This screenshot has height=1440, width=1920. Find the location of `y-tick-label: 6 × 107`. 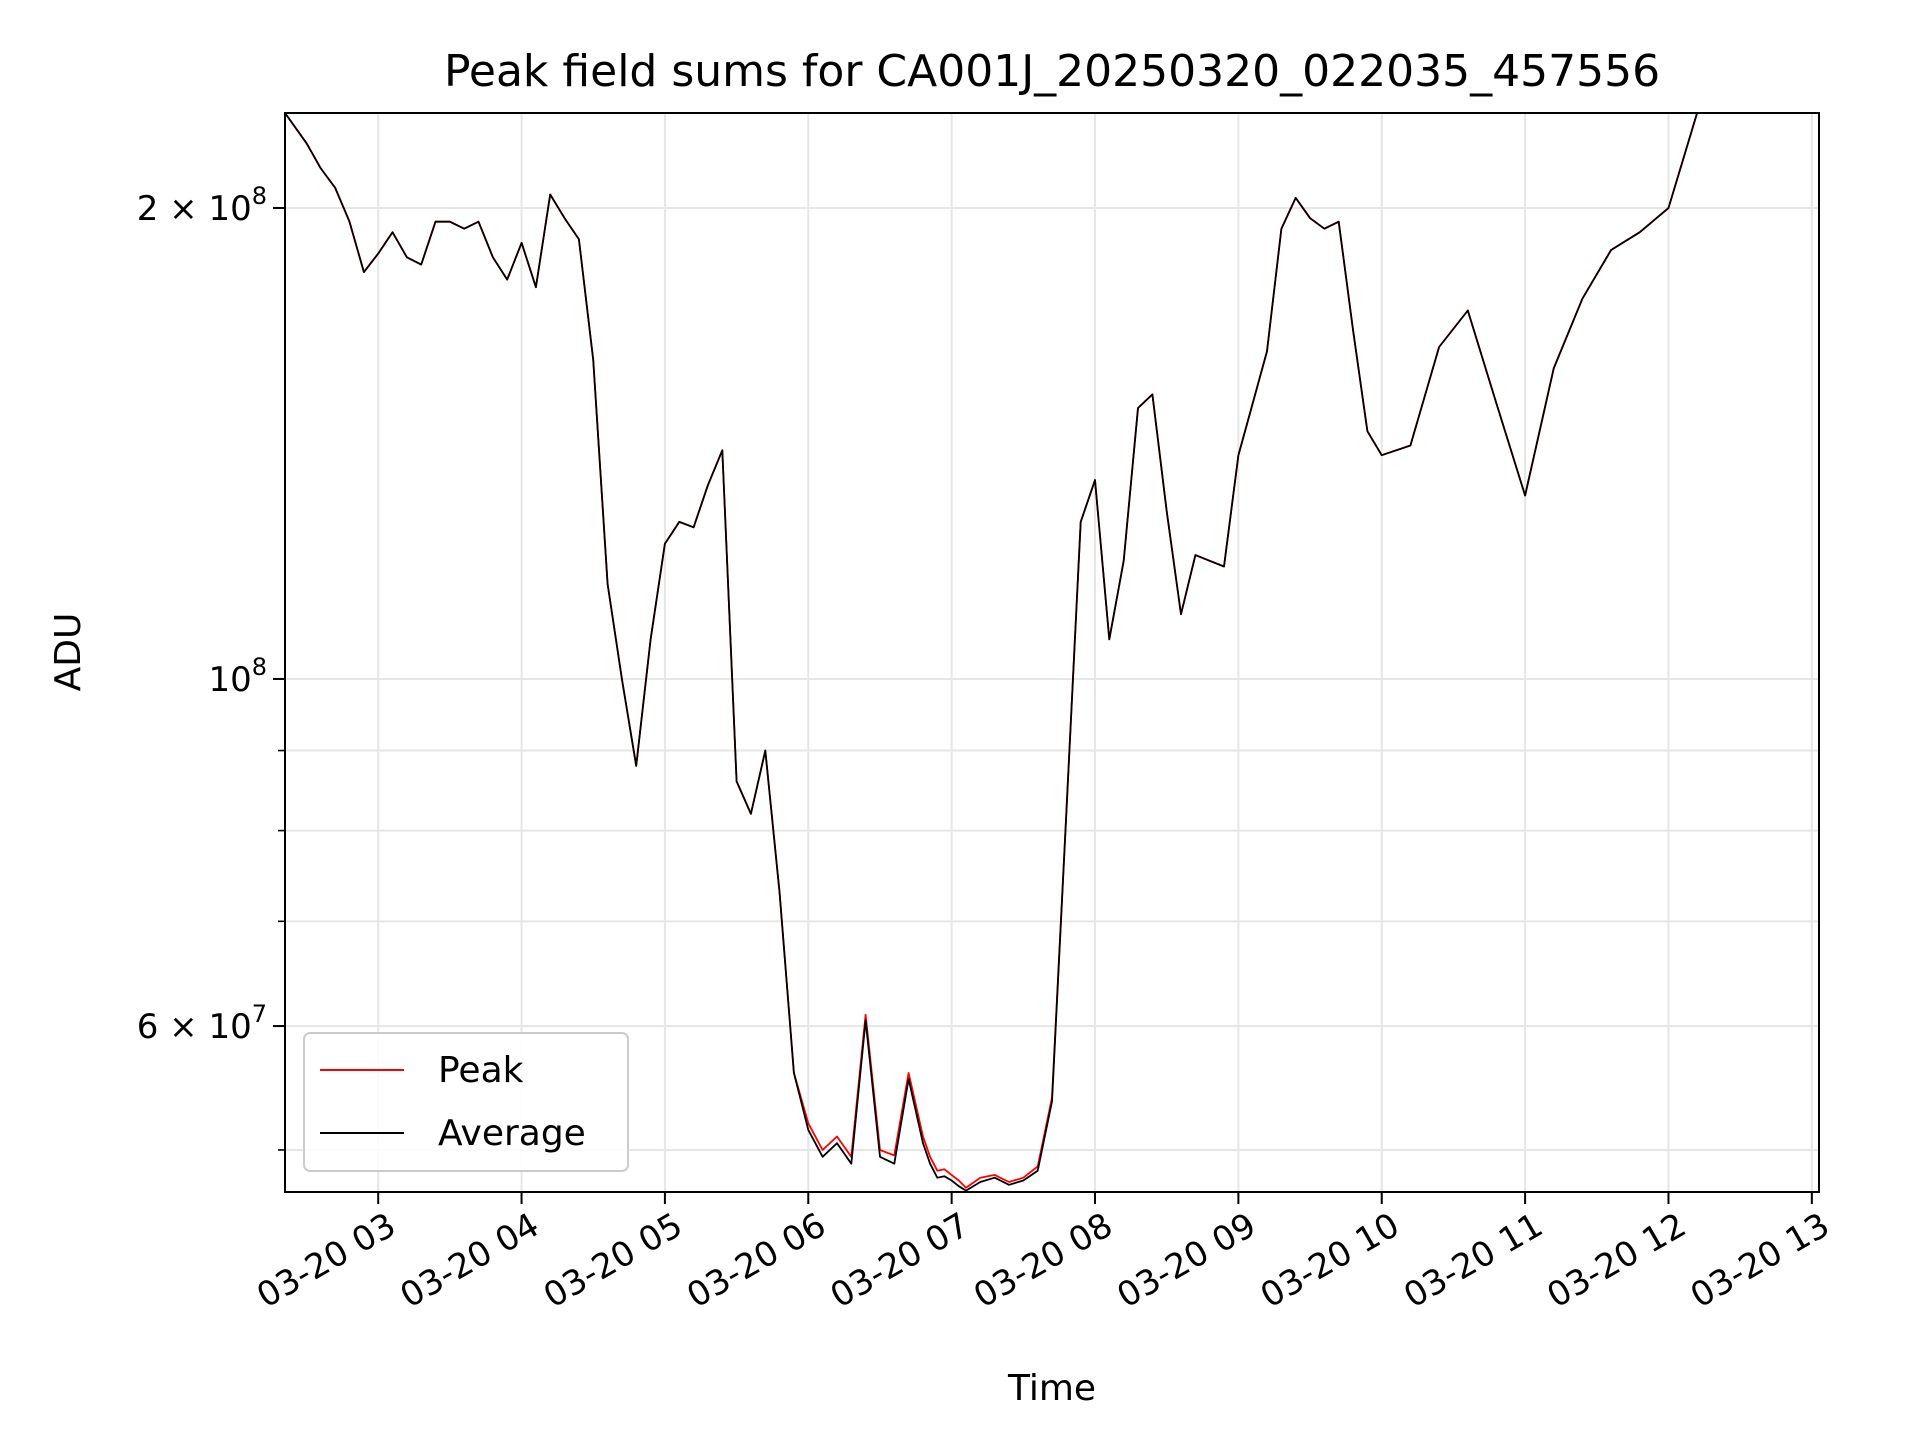

y-tick-label: 6 × 107 is located at coordinates (202, 1023).